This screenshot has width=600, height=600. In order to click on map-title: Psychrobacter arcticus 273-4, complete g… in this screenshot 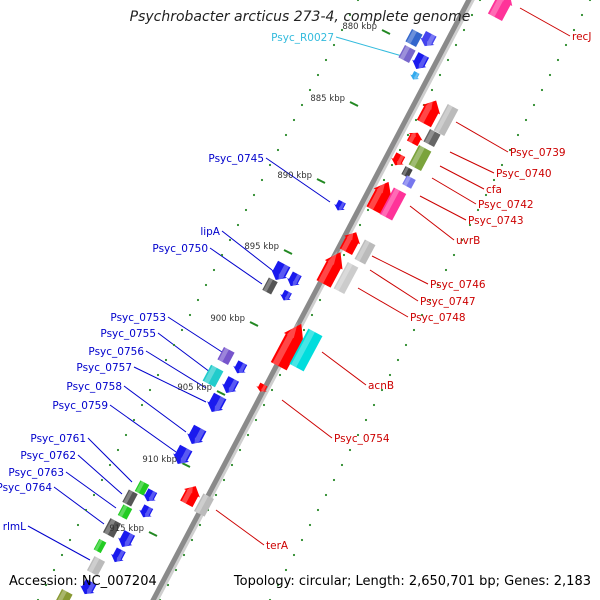, I will do `click(300, 17)`.